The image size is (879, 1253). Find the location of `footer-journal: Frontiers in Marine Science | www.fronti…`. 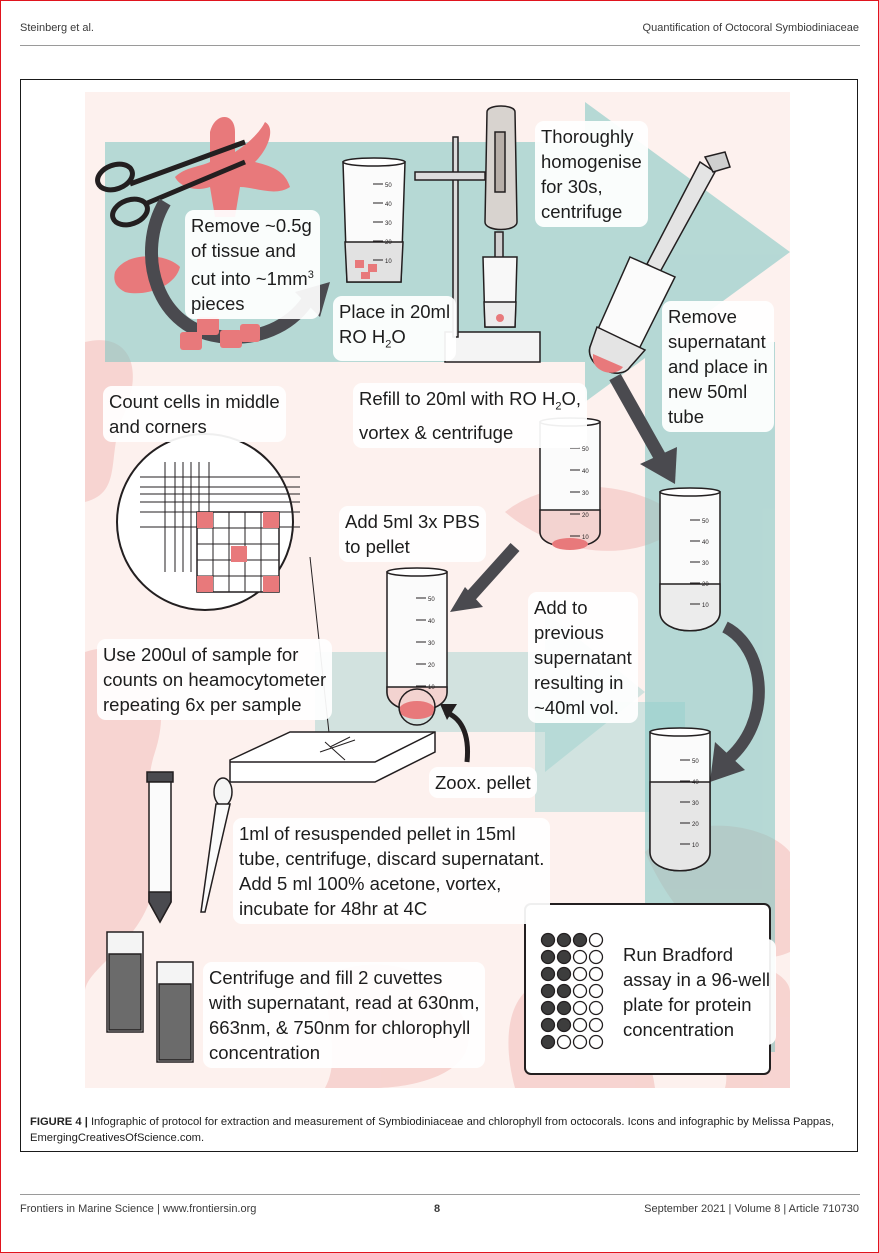

footer-journal: Frontiers in Marine Science | www.fronti… is located at coordinates (138, 1209).